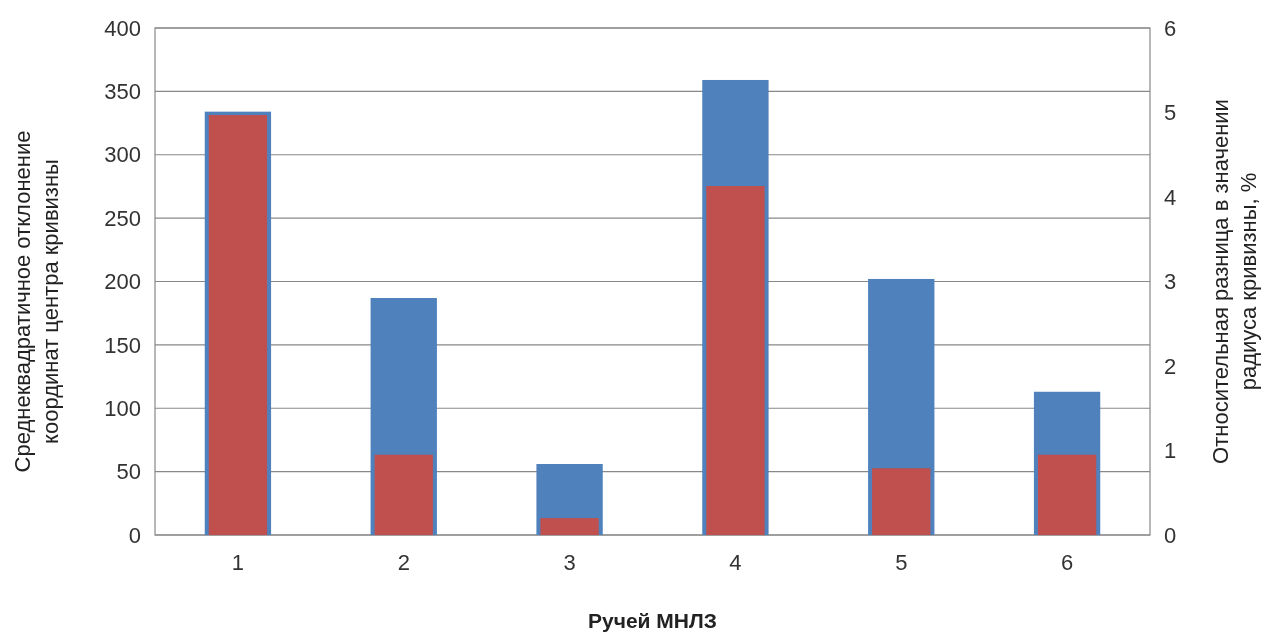  I want to click on y-tick-label: 300, so click(122, 155).